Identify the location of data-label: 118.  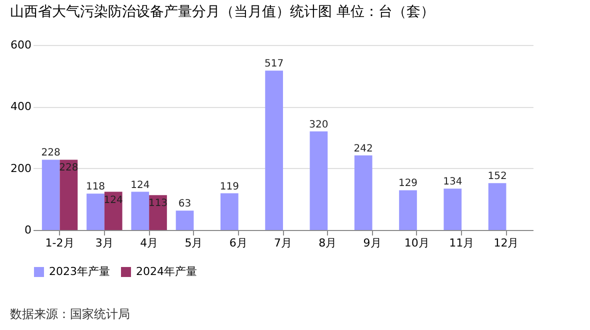
(96, 187).